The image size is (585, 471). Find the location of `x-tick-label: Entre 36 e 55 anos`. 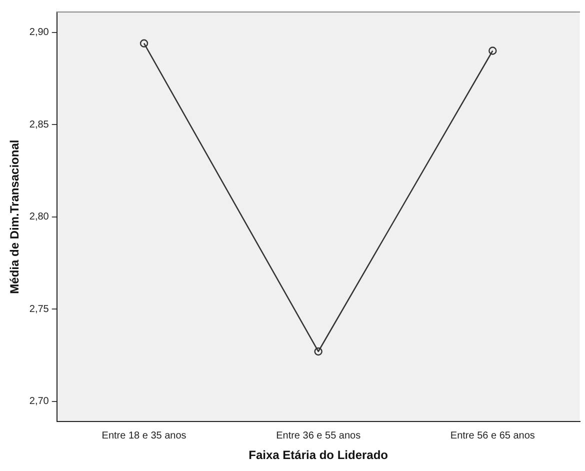

x-tick-label: Entre 36 e 55 anos is located at coordinates (318, 436).